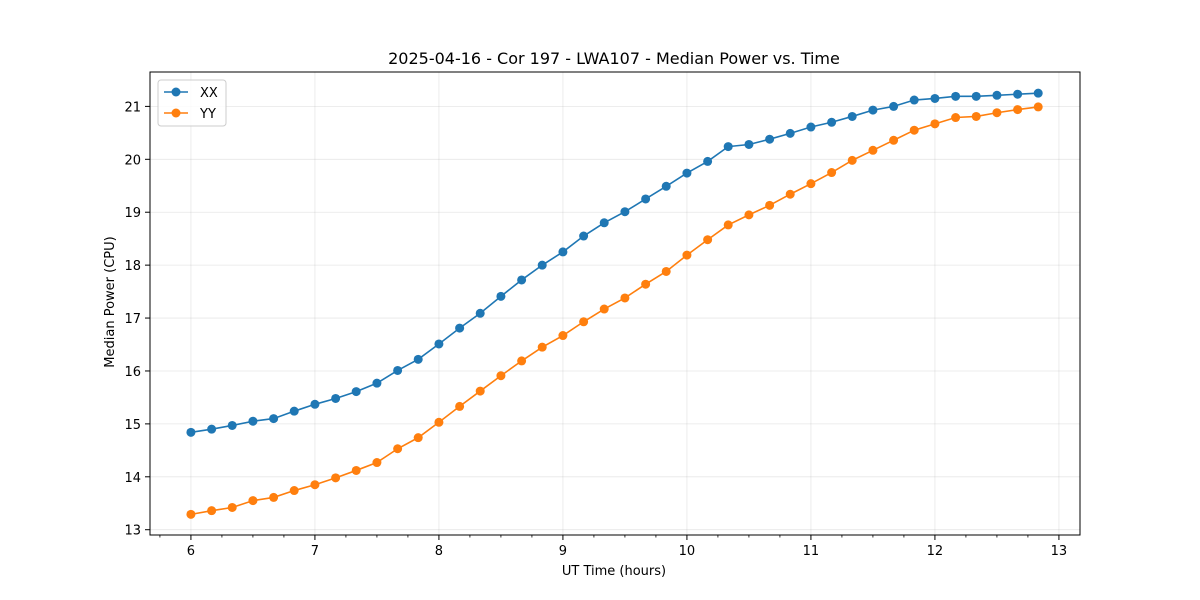 The image size is (1200, 600). Describe the element at coordinates (132, 319) in the screenshot. I see `y-tick-label: 17` at that location.